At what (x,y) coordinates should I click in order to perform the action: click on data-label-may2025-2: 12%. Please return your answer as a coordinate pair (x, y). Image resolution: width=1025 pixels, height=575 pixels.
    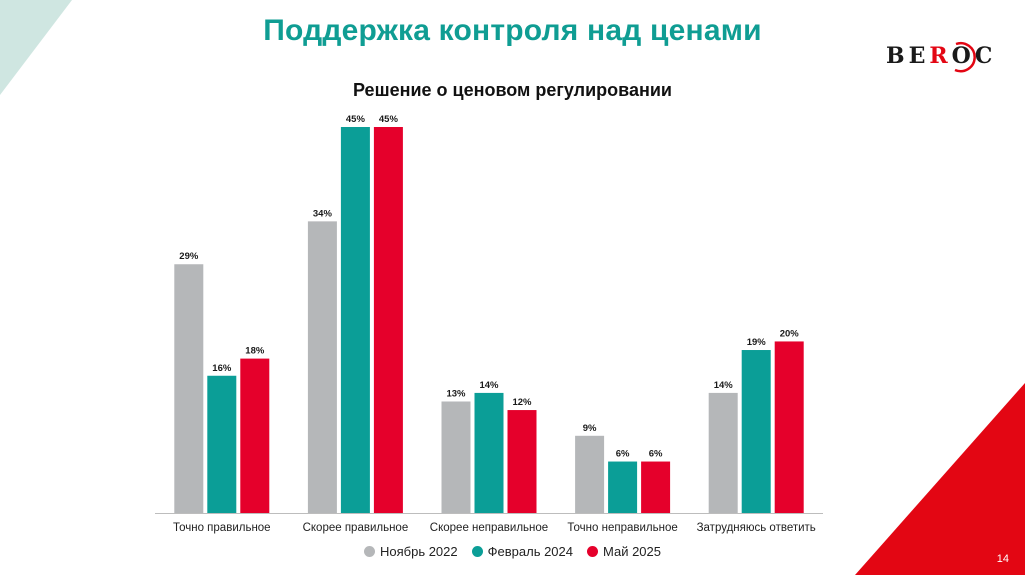
    Looking at the image, I should click on (522, 402).